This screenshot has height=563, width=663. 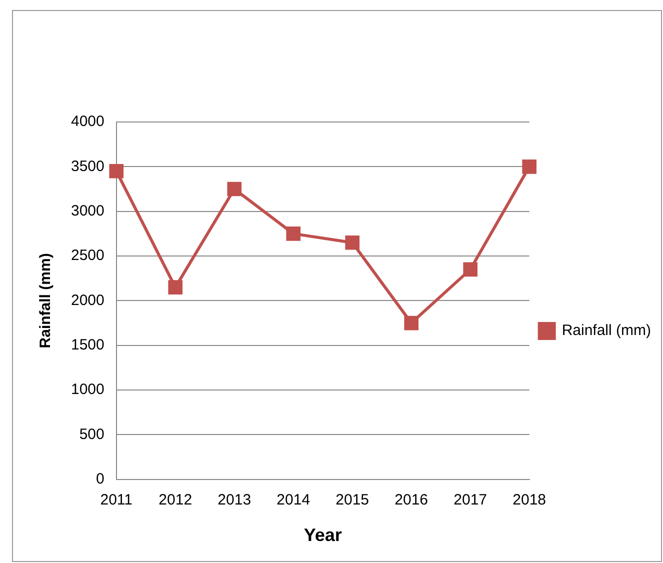 I want to click on x-tick-label: 2018, so click(x=529, y=500).